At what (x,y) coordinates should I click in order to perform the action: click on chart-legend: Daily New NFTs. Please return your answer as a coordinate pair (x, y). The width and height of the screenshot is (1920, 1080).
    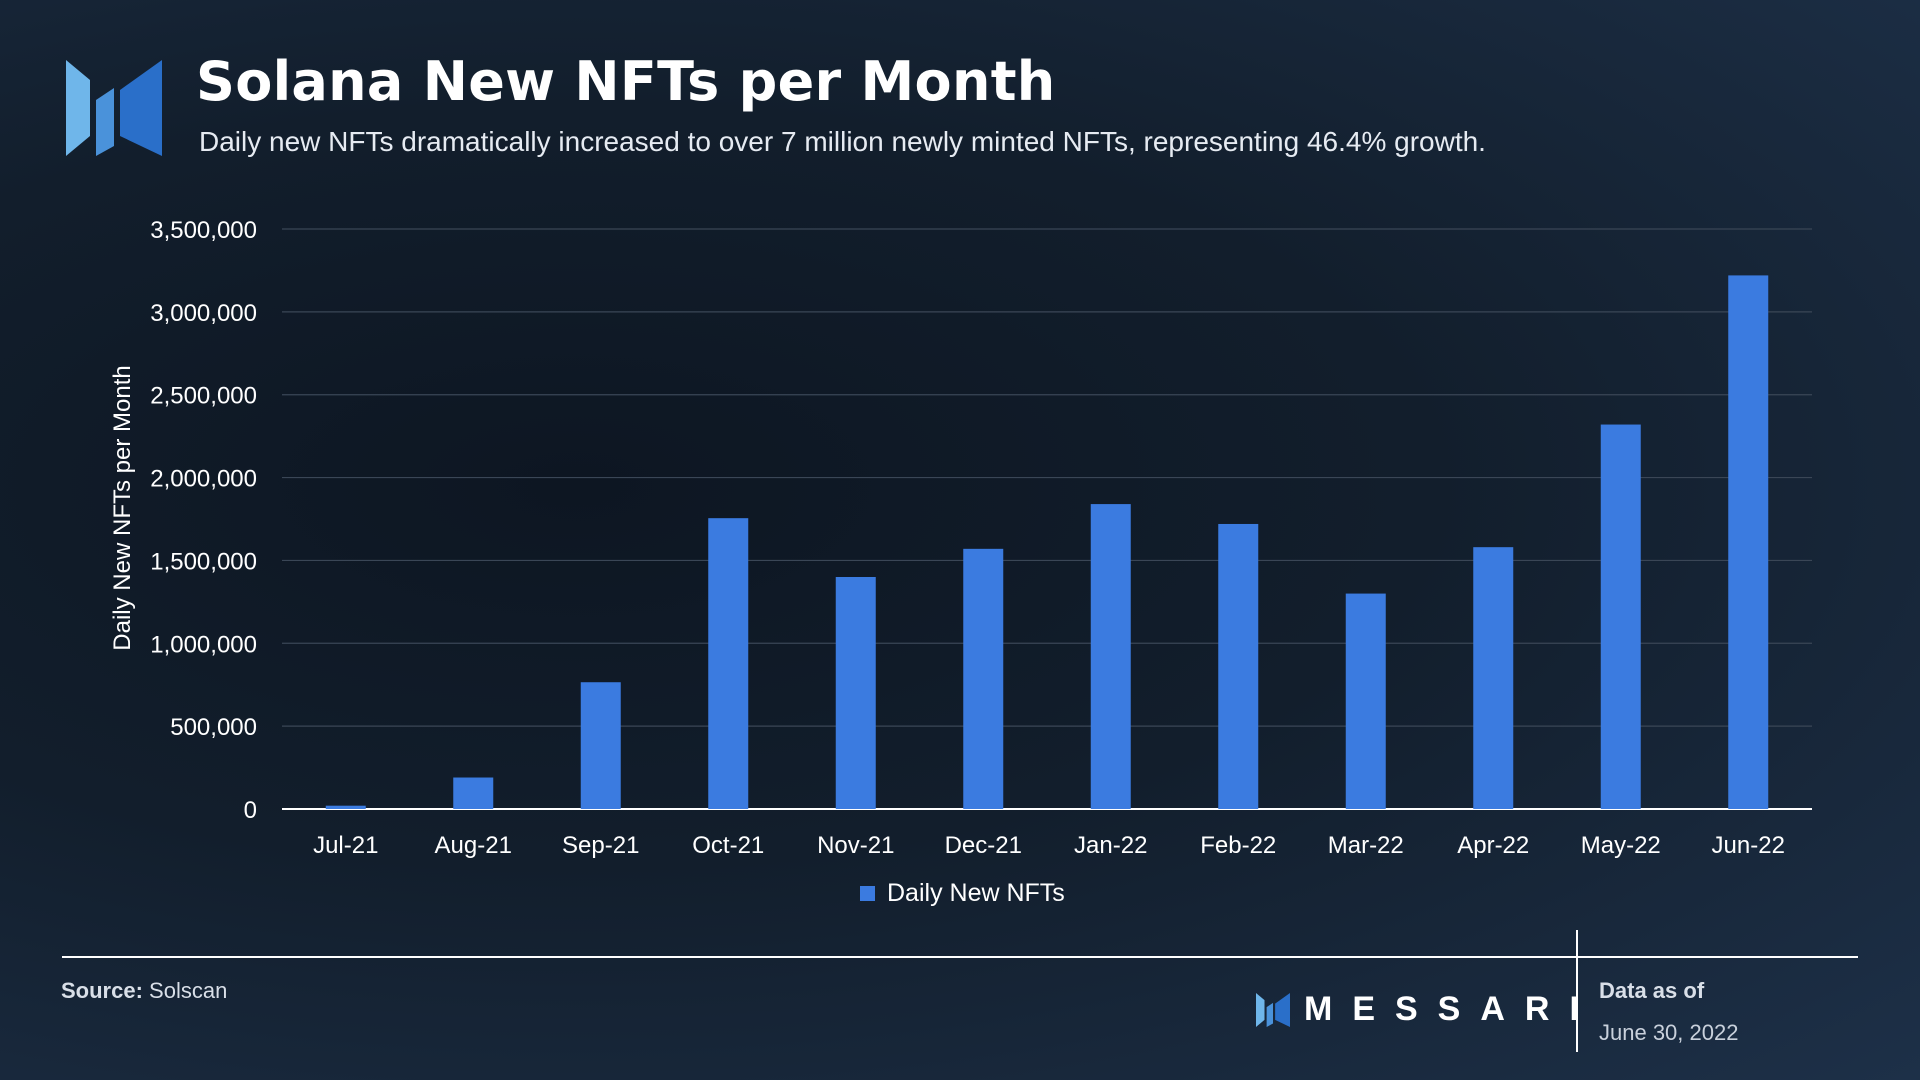
    Looking at the image, I should click on (962, 893).